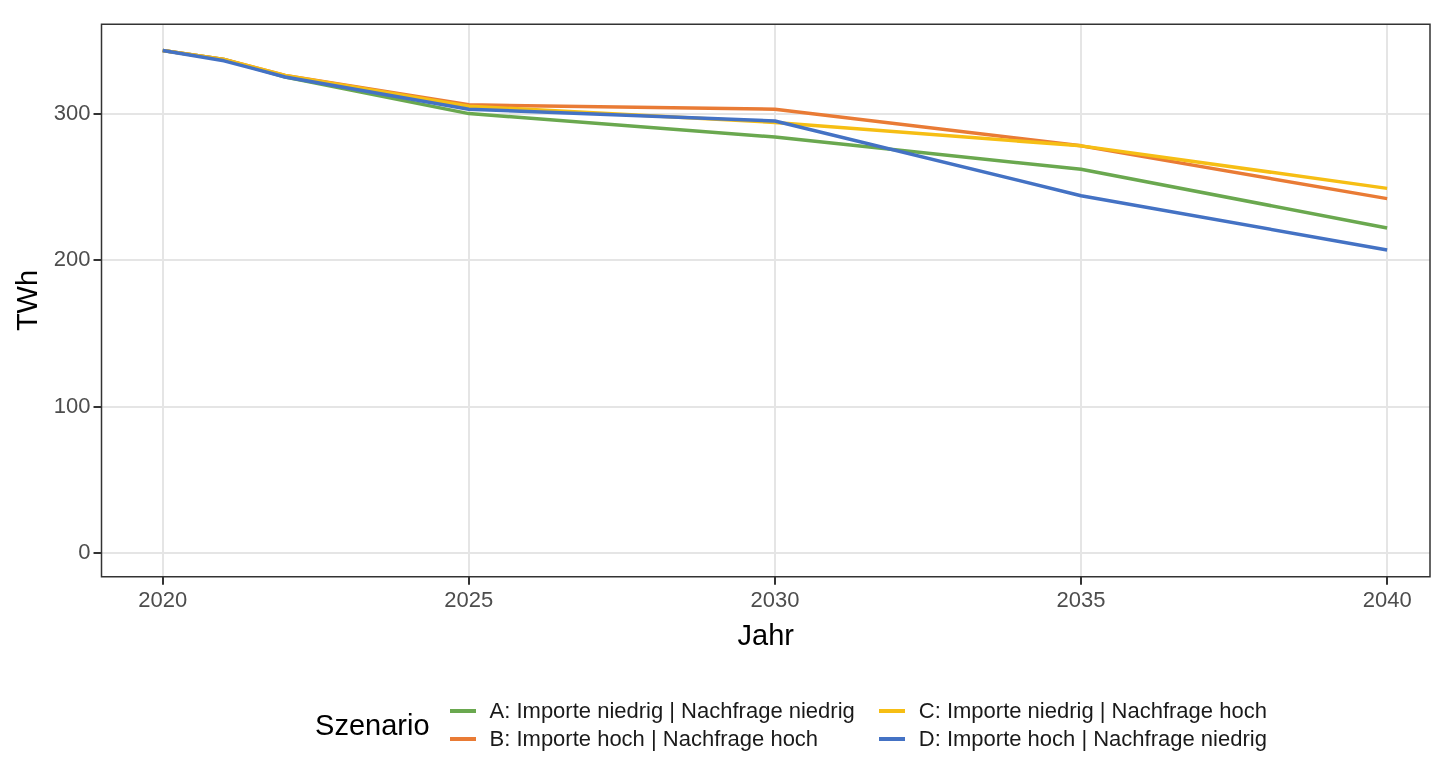 The image size is (1442, 778). What do you see at coordinates (72, 112) in the screenshot?
I see `y-tick-label: 300` at bounding box center [72, 112].